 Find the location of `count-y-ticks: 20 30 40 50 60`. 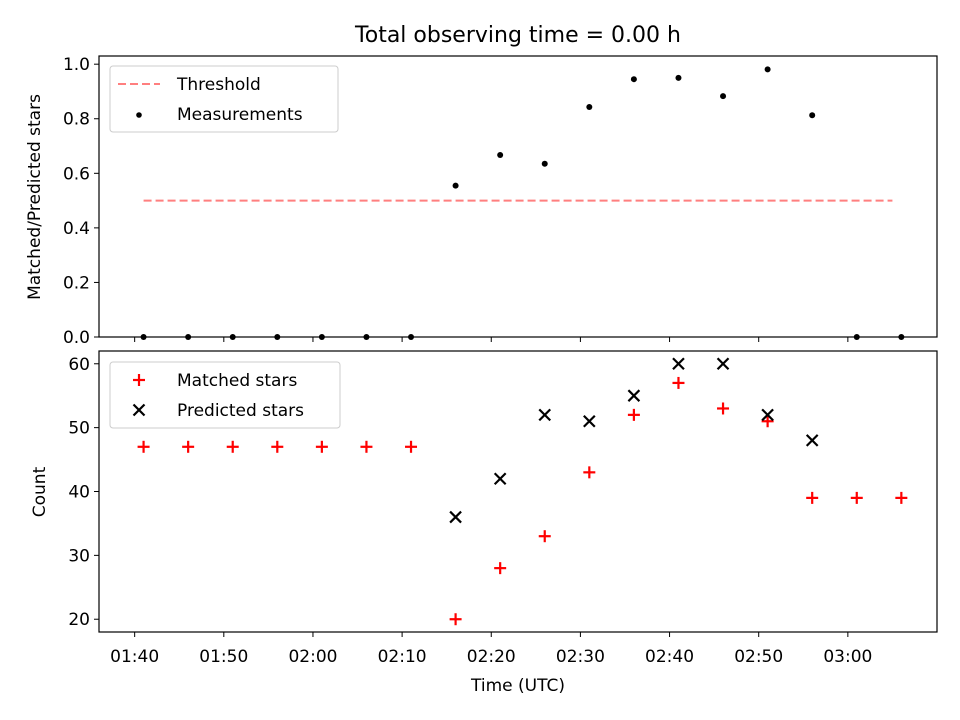

count-y-ticks: 20 30 40 50 60 is located at coordinates (83, 492).